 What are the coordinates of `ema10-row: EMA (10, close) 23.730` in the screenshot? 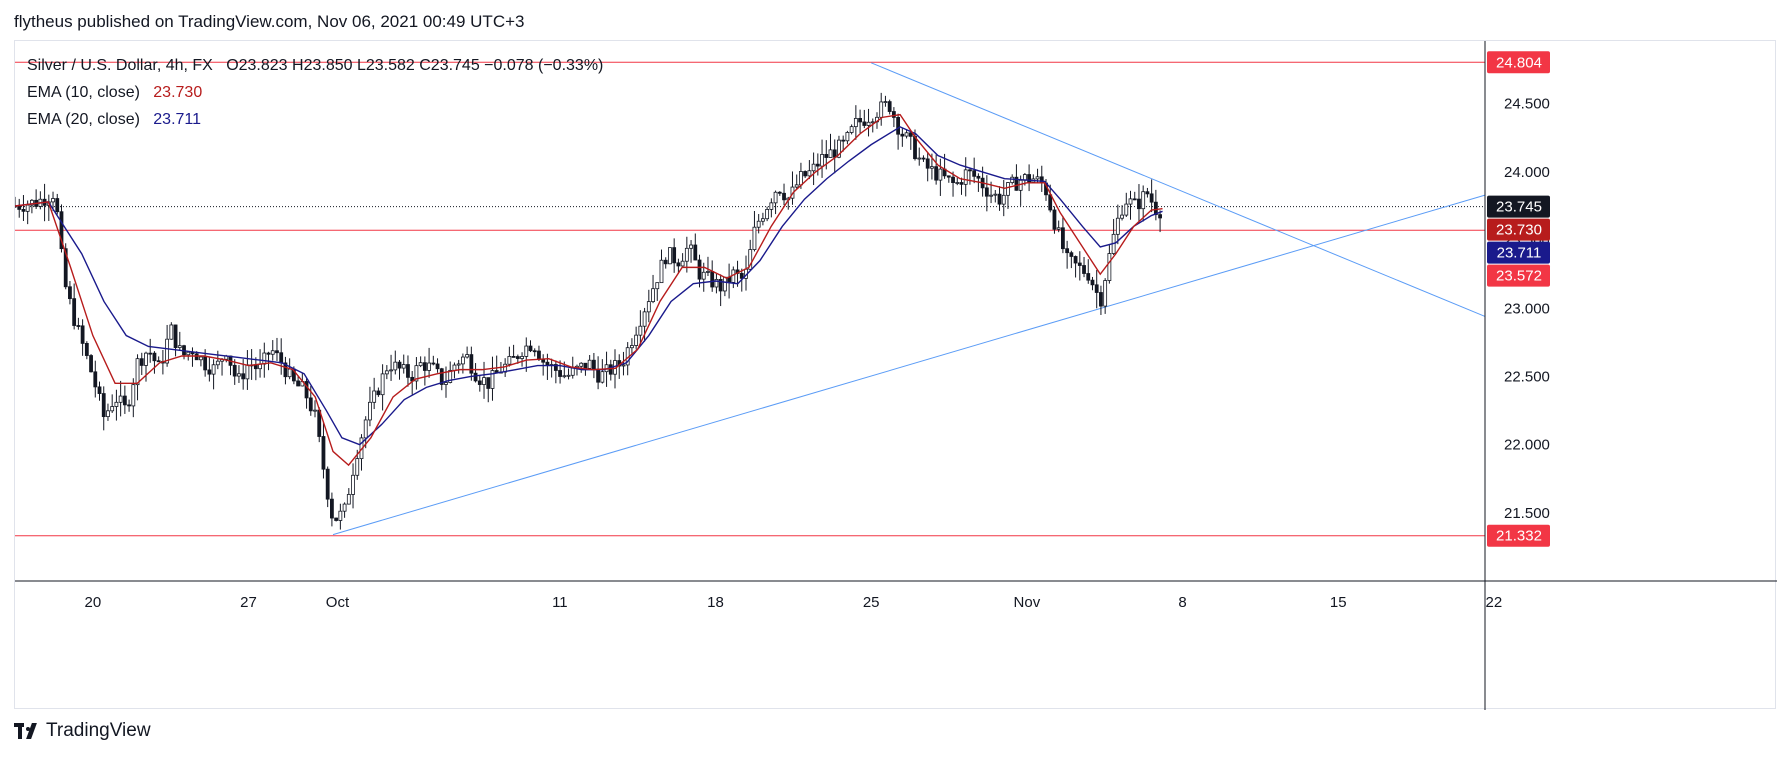 It's located at (315, 92).